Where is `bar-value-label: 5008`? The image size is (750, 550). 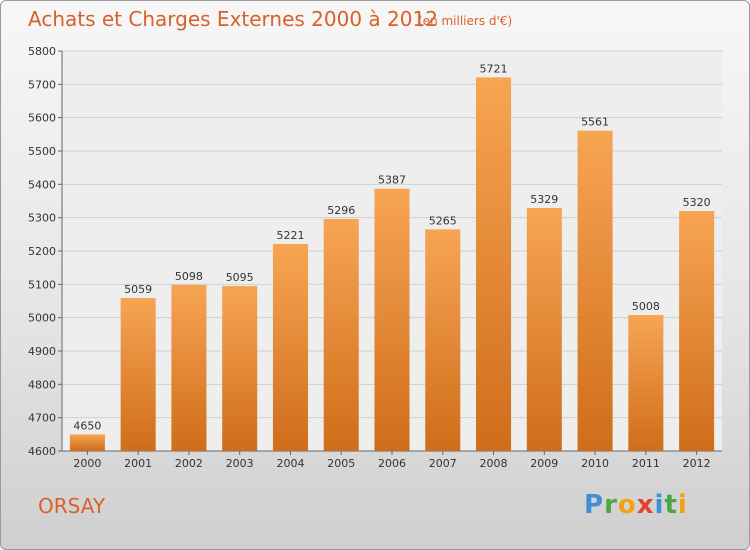 bar-value-label: 5008 is located at coordinates (646, 306).